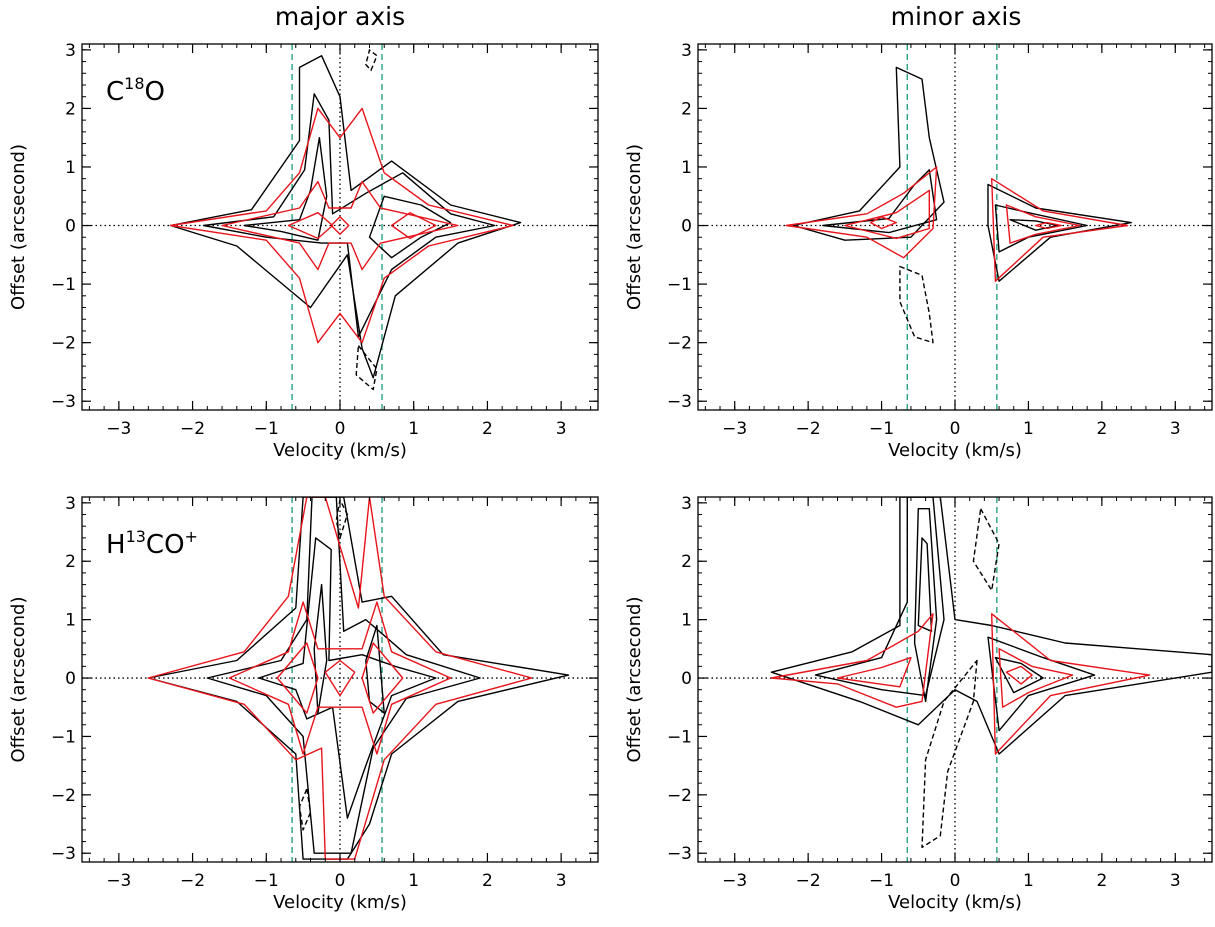  Describe the element at coordinates (340, 16) in the screenshot. I see `column-title-major-axis: major axis` at that location.